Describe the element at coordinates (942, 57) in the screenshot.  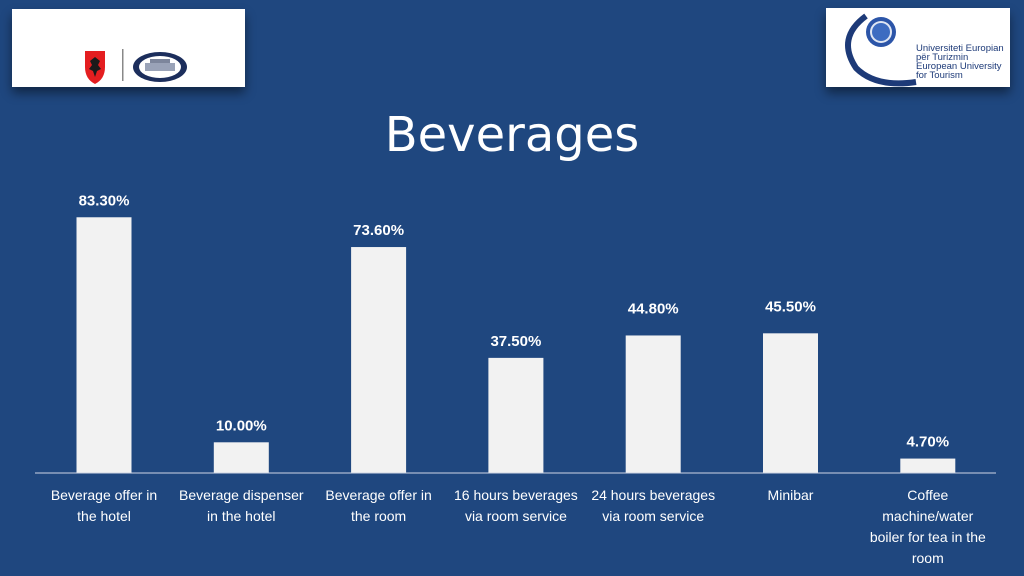
I see `logo-line-2: për Turizmin` at that location.